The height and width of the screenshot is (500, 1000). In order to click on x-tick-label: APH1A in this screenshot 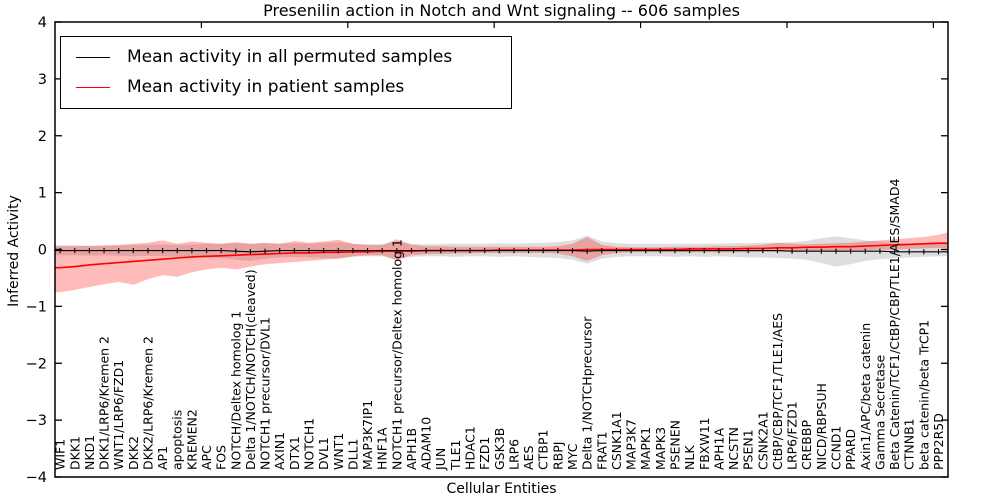, I will do `click(718, 449)`.